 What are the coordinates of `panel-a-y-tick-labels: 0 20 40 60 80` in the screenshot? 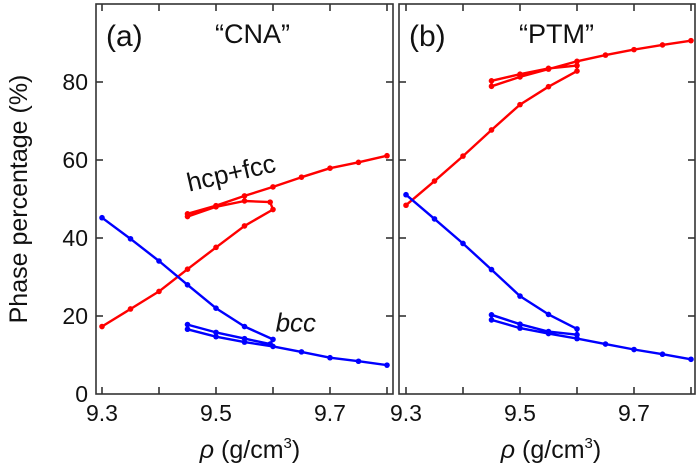 It's located at (75, 238).